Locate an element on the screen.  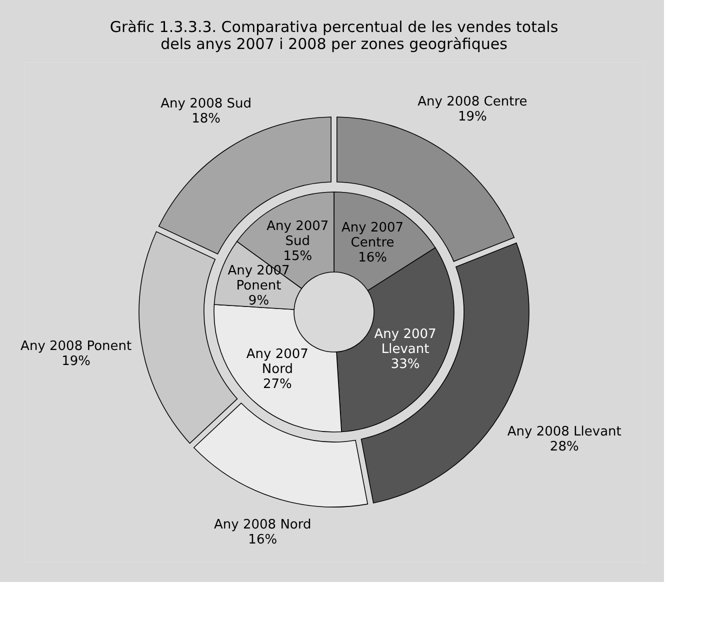
data-label: 28% is located at coordinates (564, 447).